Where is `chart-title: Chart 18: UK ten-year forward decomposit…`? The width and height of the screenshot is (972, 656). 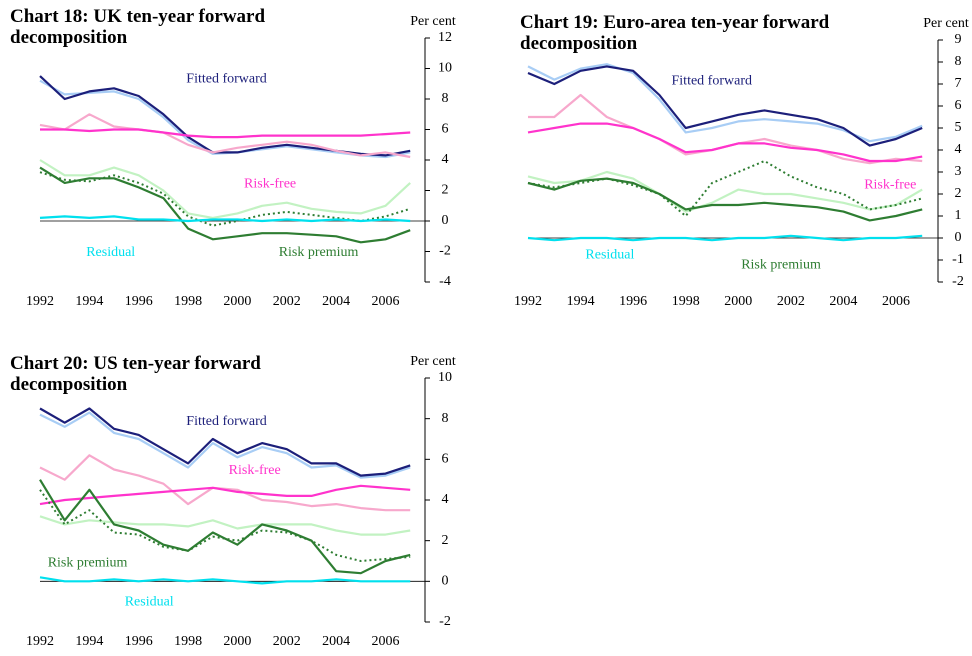
chart-title: Chart 18: UK ten-year forward decomposit… is located at coordinates (138, 27).